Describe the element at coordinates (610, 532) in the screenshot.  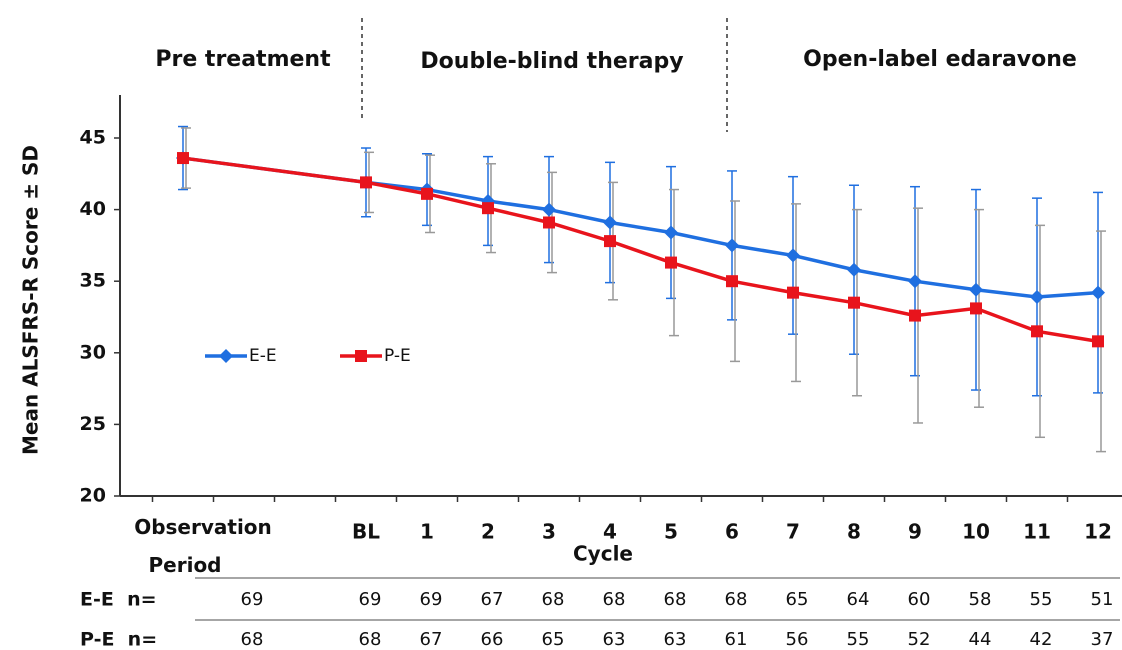
I see `x-tick-label: 4` at that location.